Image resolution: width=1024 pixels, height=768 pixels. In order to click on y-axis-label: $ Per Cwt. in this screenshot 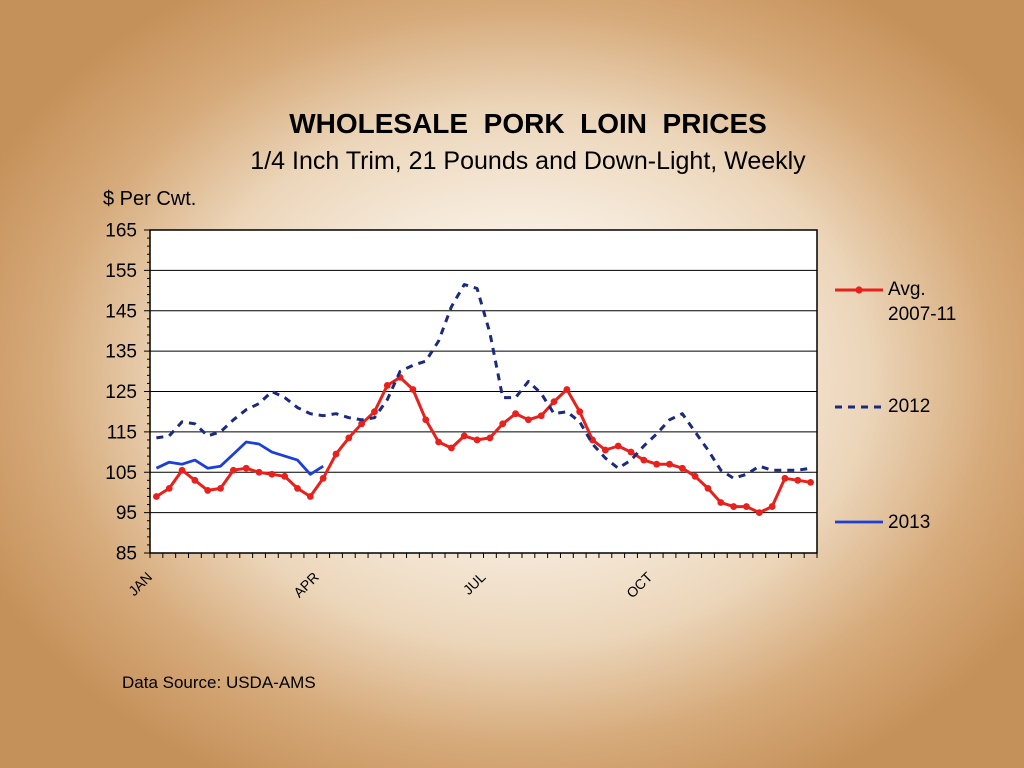, I will do `click(150, 199)`.